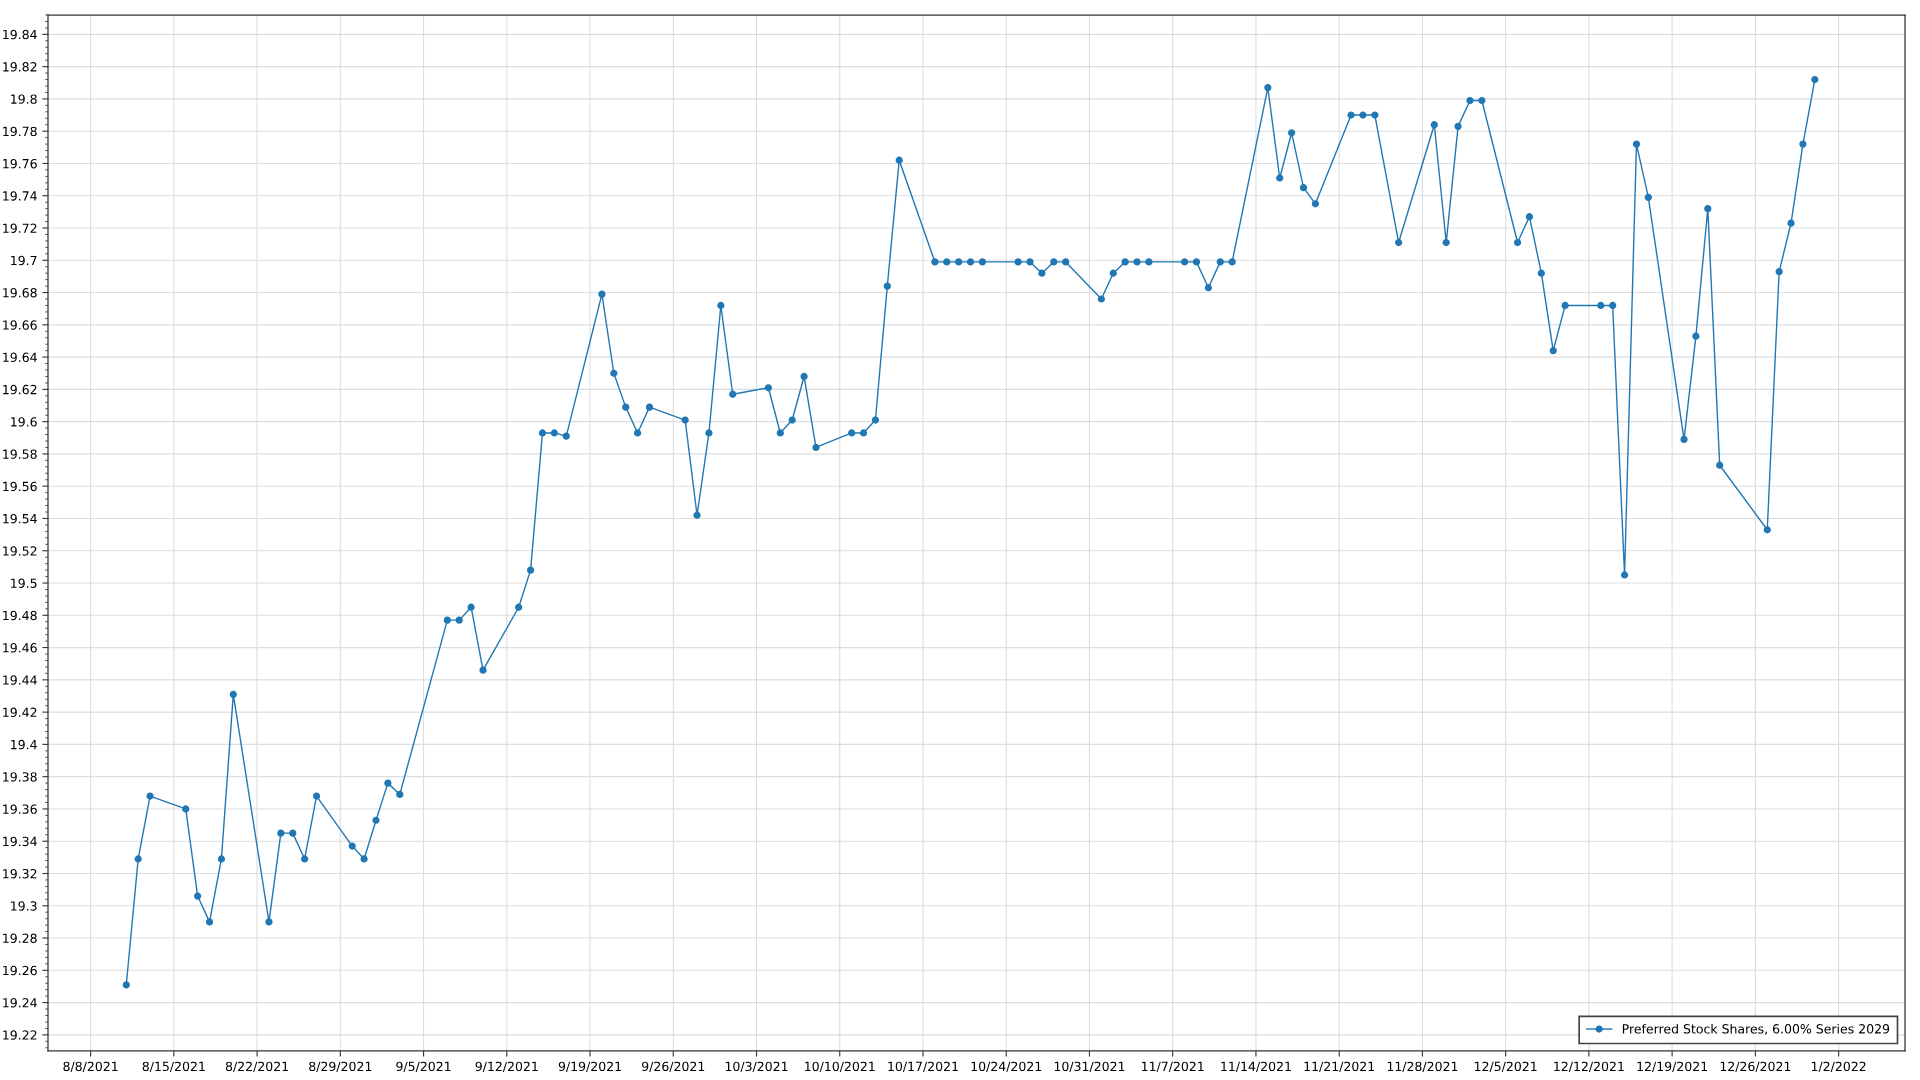 Image resolution: width=1920 pixels, height=1080 pixels. What do you see at coordinates (1173, 1067) in the screenshot?
I see `x-tick-label: 11/7/2021` at bounding box center [1173, 1067].